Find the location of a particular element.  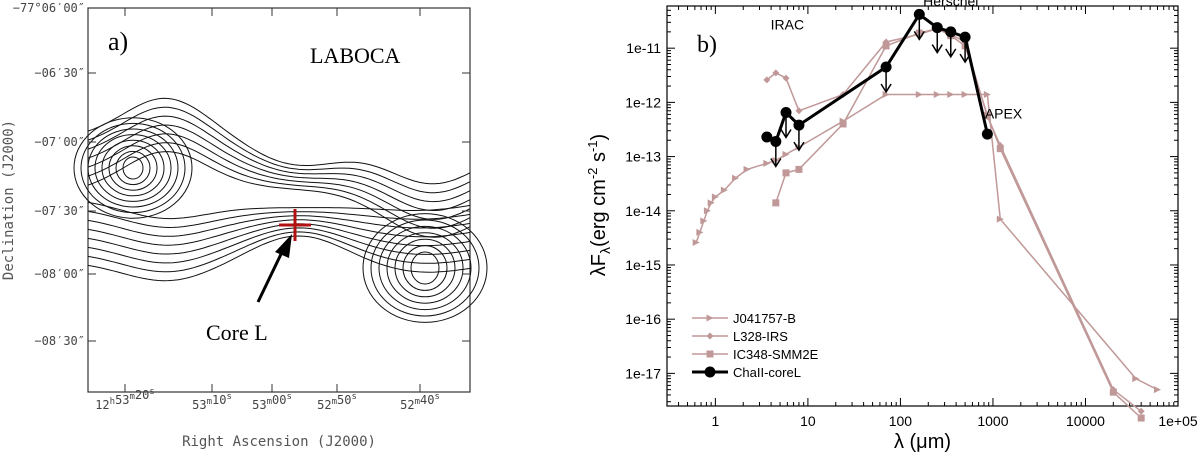

dec-tick-label: −07′00″ is located at coordinates (59, 142).